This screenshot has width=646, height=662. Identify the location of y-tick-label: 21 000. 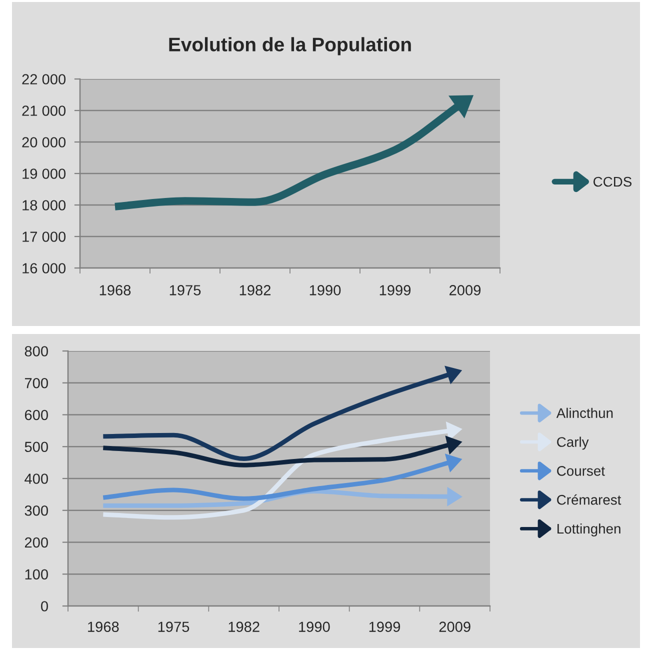
(44, 111).